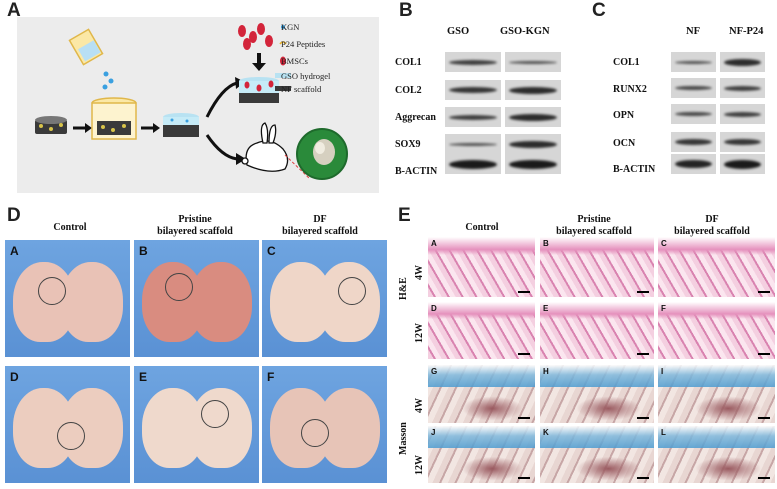 The image size is (777, 489). I want to click on stain-he-label: H&E, so click(403, 288).